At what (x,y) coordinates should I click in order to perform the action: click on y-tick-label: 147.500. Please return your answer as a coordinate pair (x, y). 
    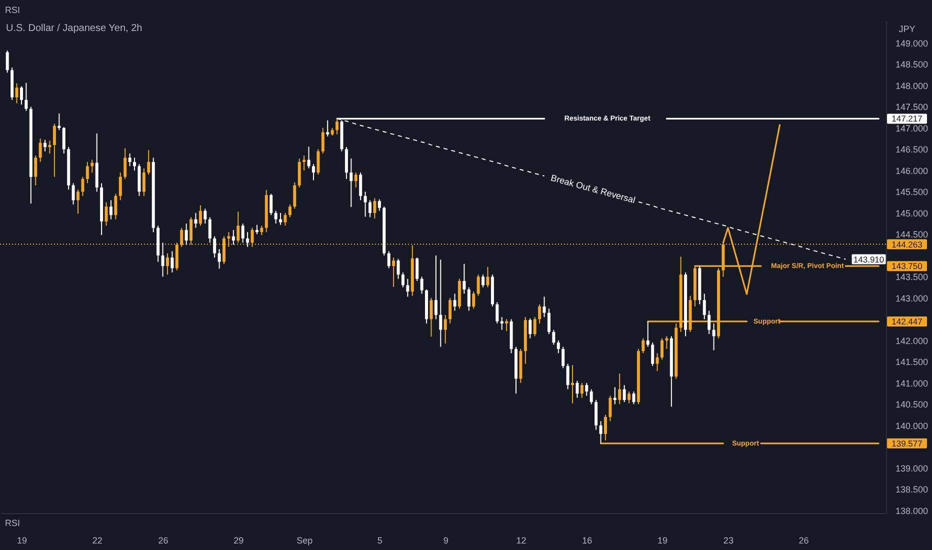
    Looking at the image, I should click on (912, 107).